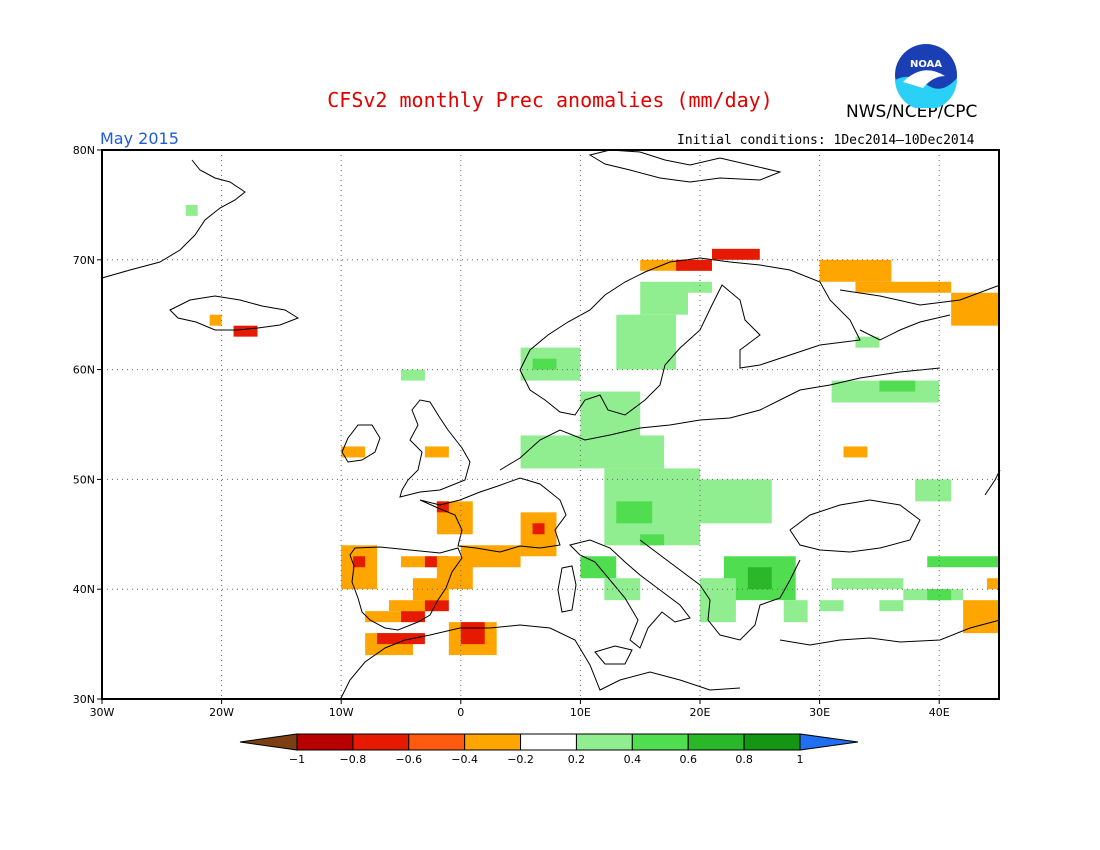 The width and height of the screenshot is (1100, 850). What do you see at coordinates (353, 759) in the screenshot?
I see `colorbar-label: −0.8` at bounding box center [353, 759].